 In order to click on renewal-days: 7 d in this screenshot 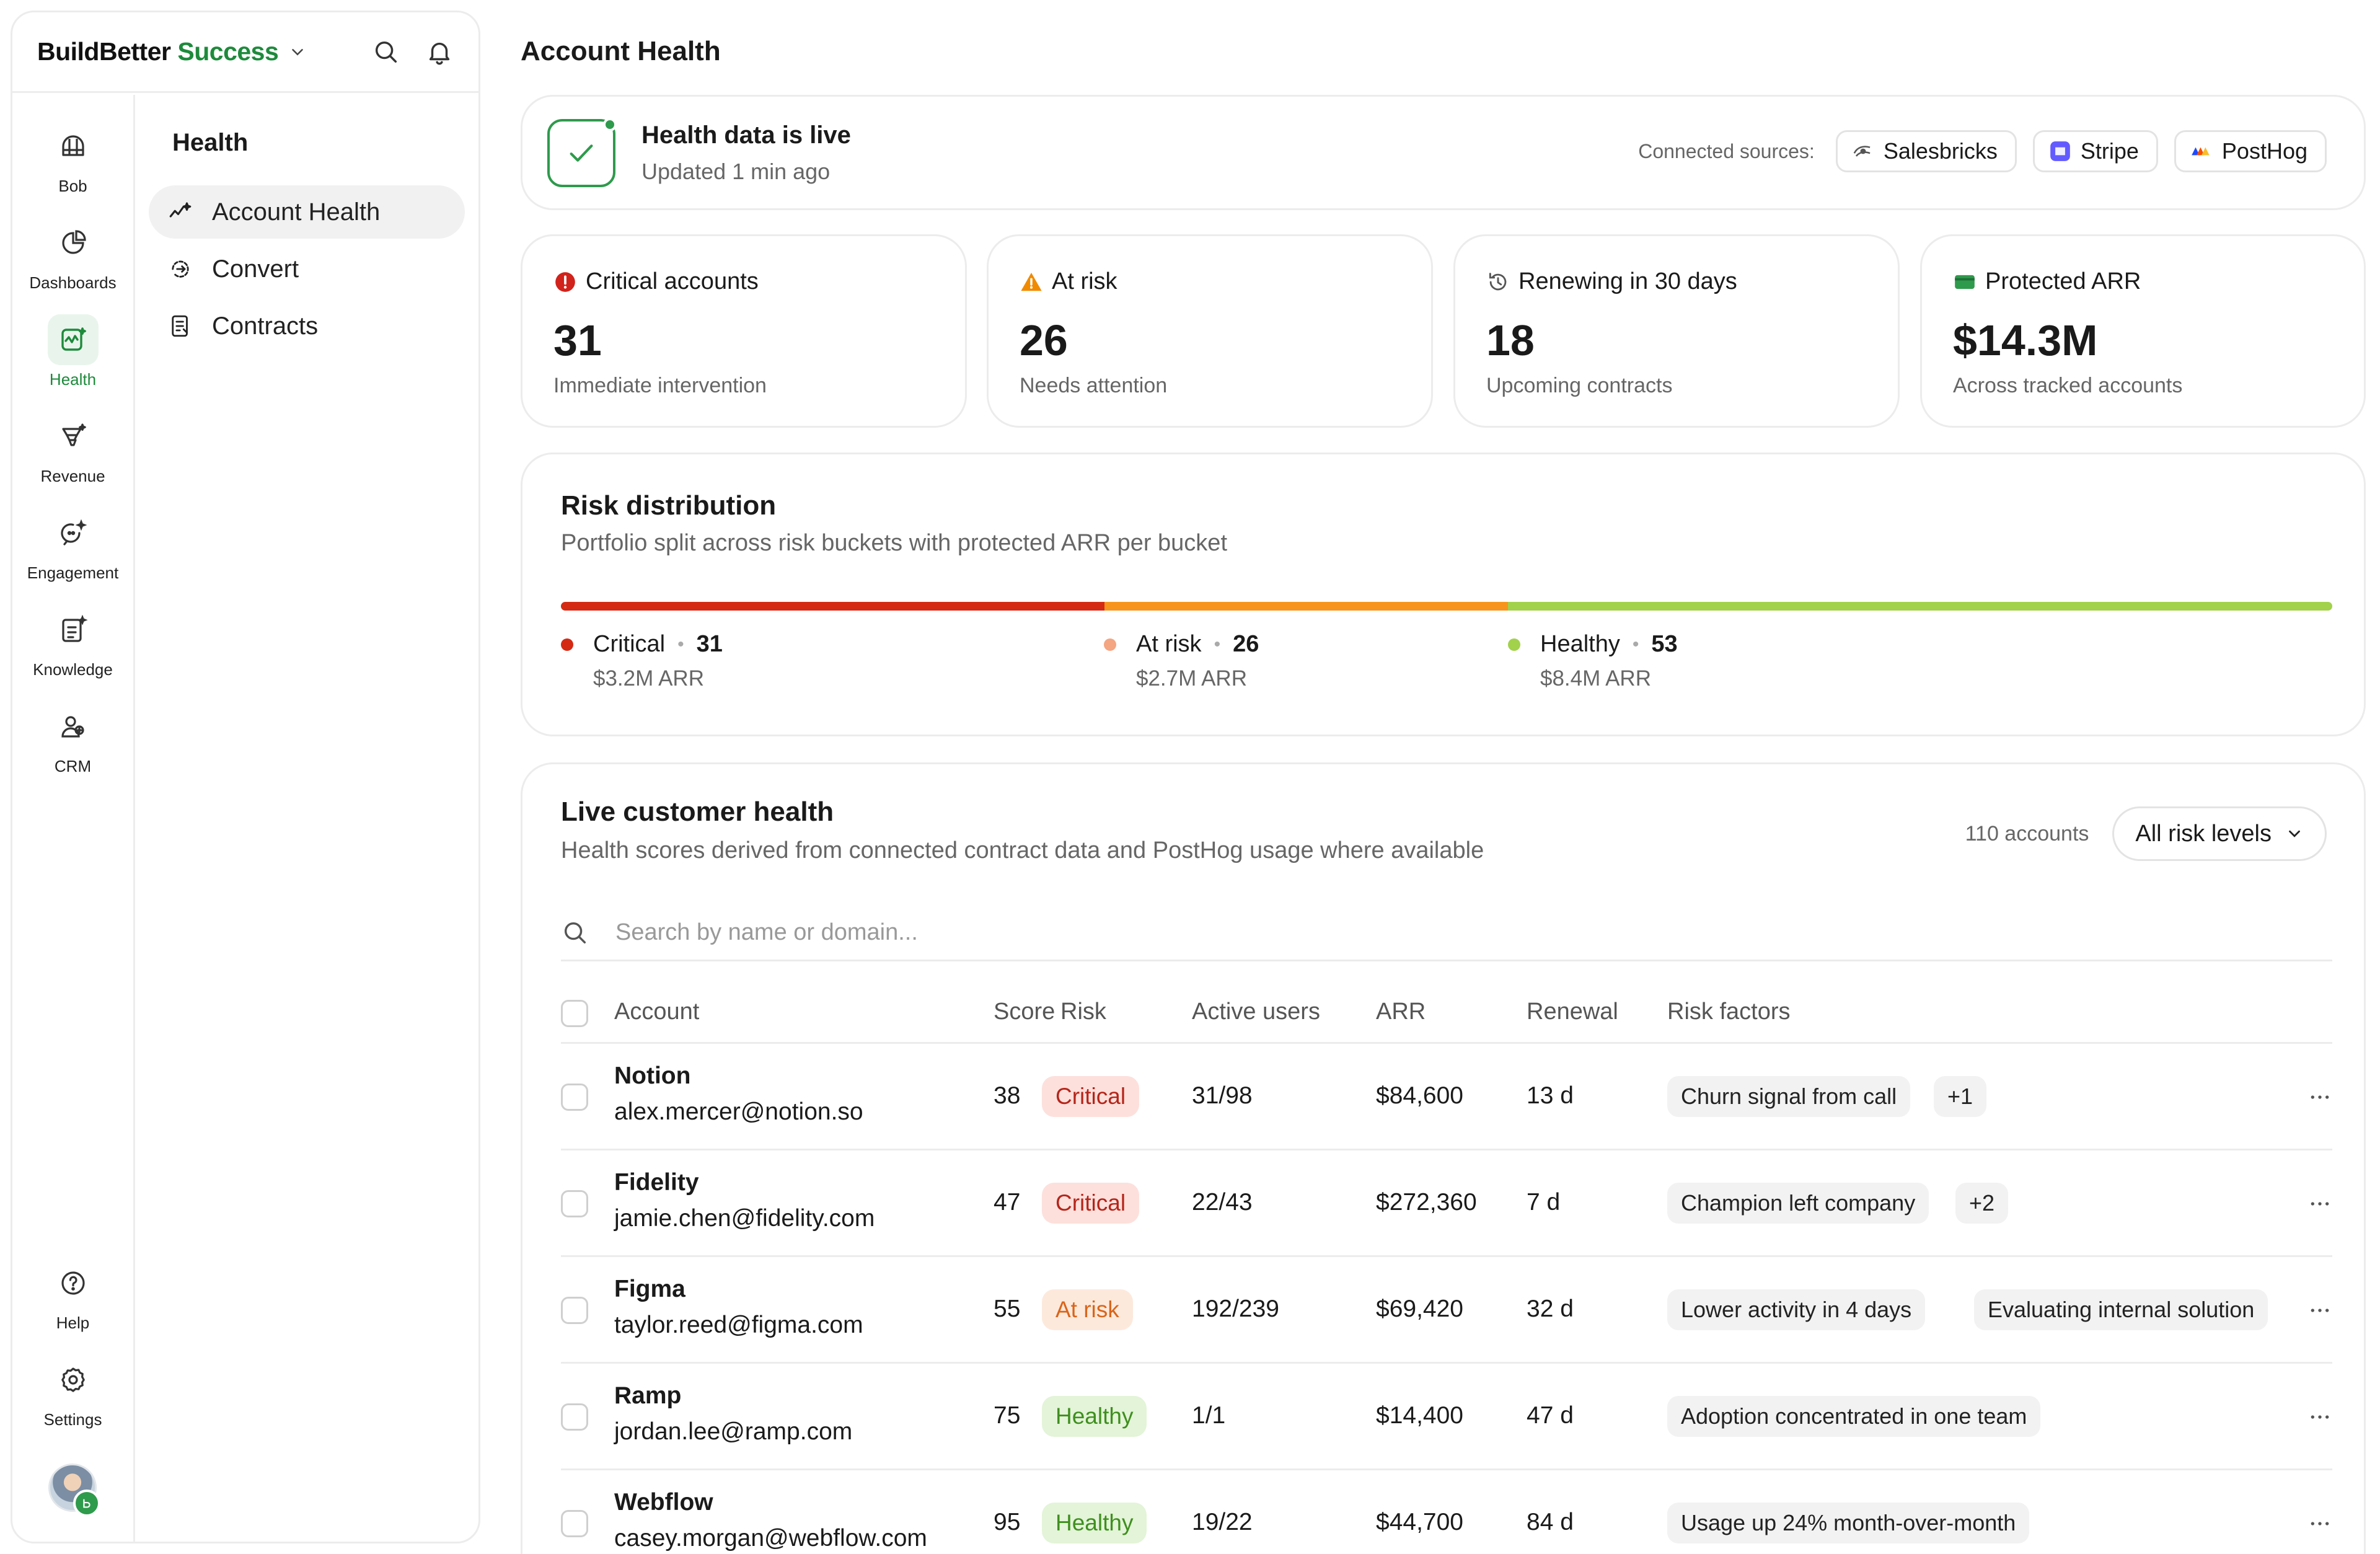, I will do `click(1544, 1202)`.